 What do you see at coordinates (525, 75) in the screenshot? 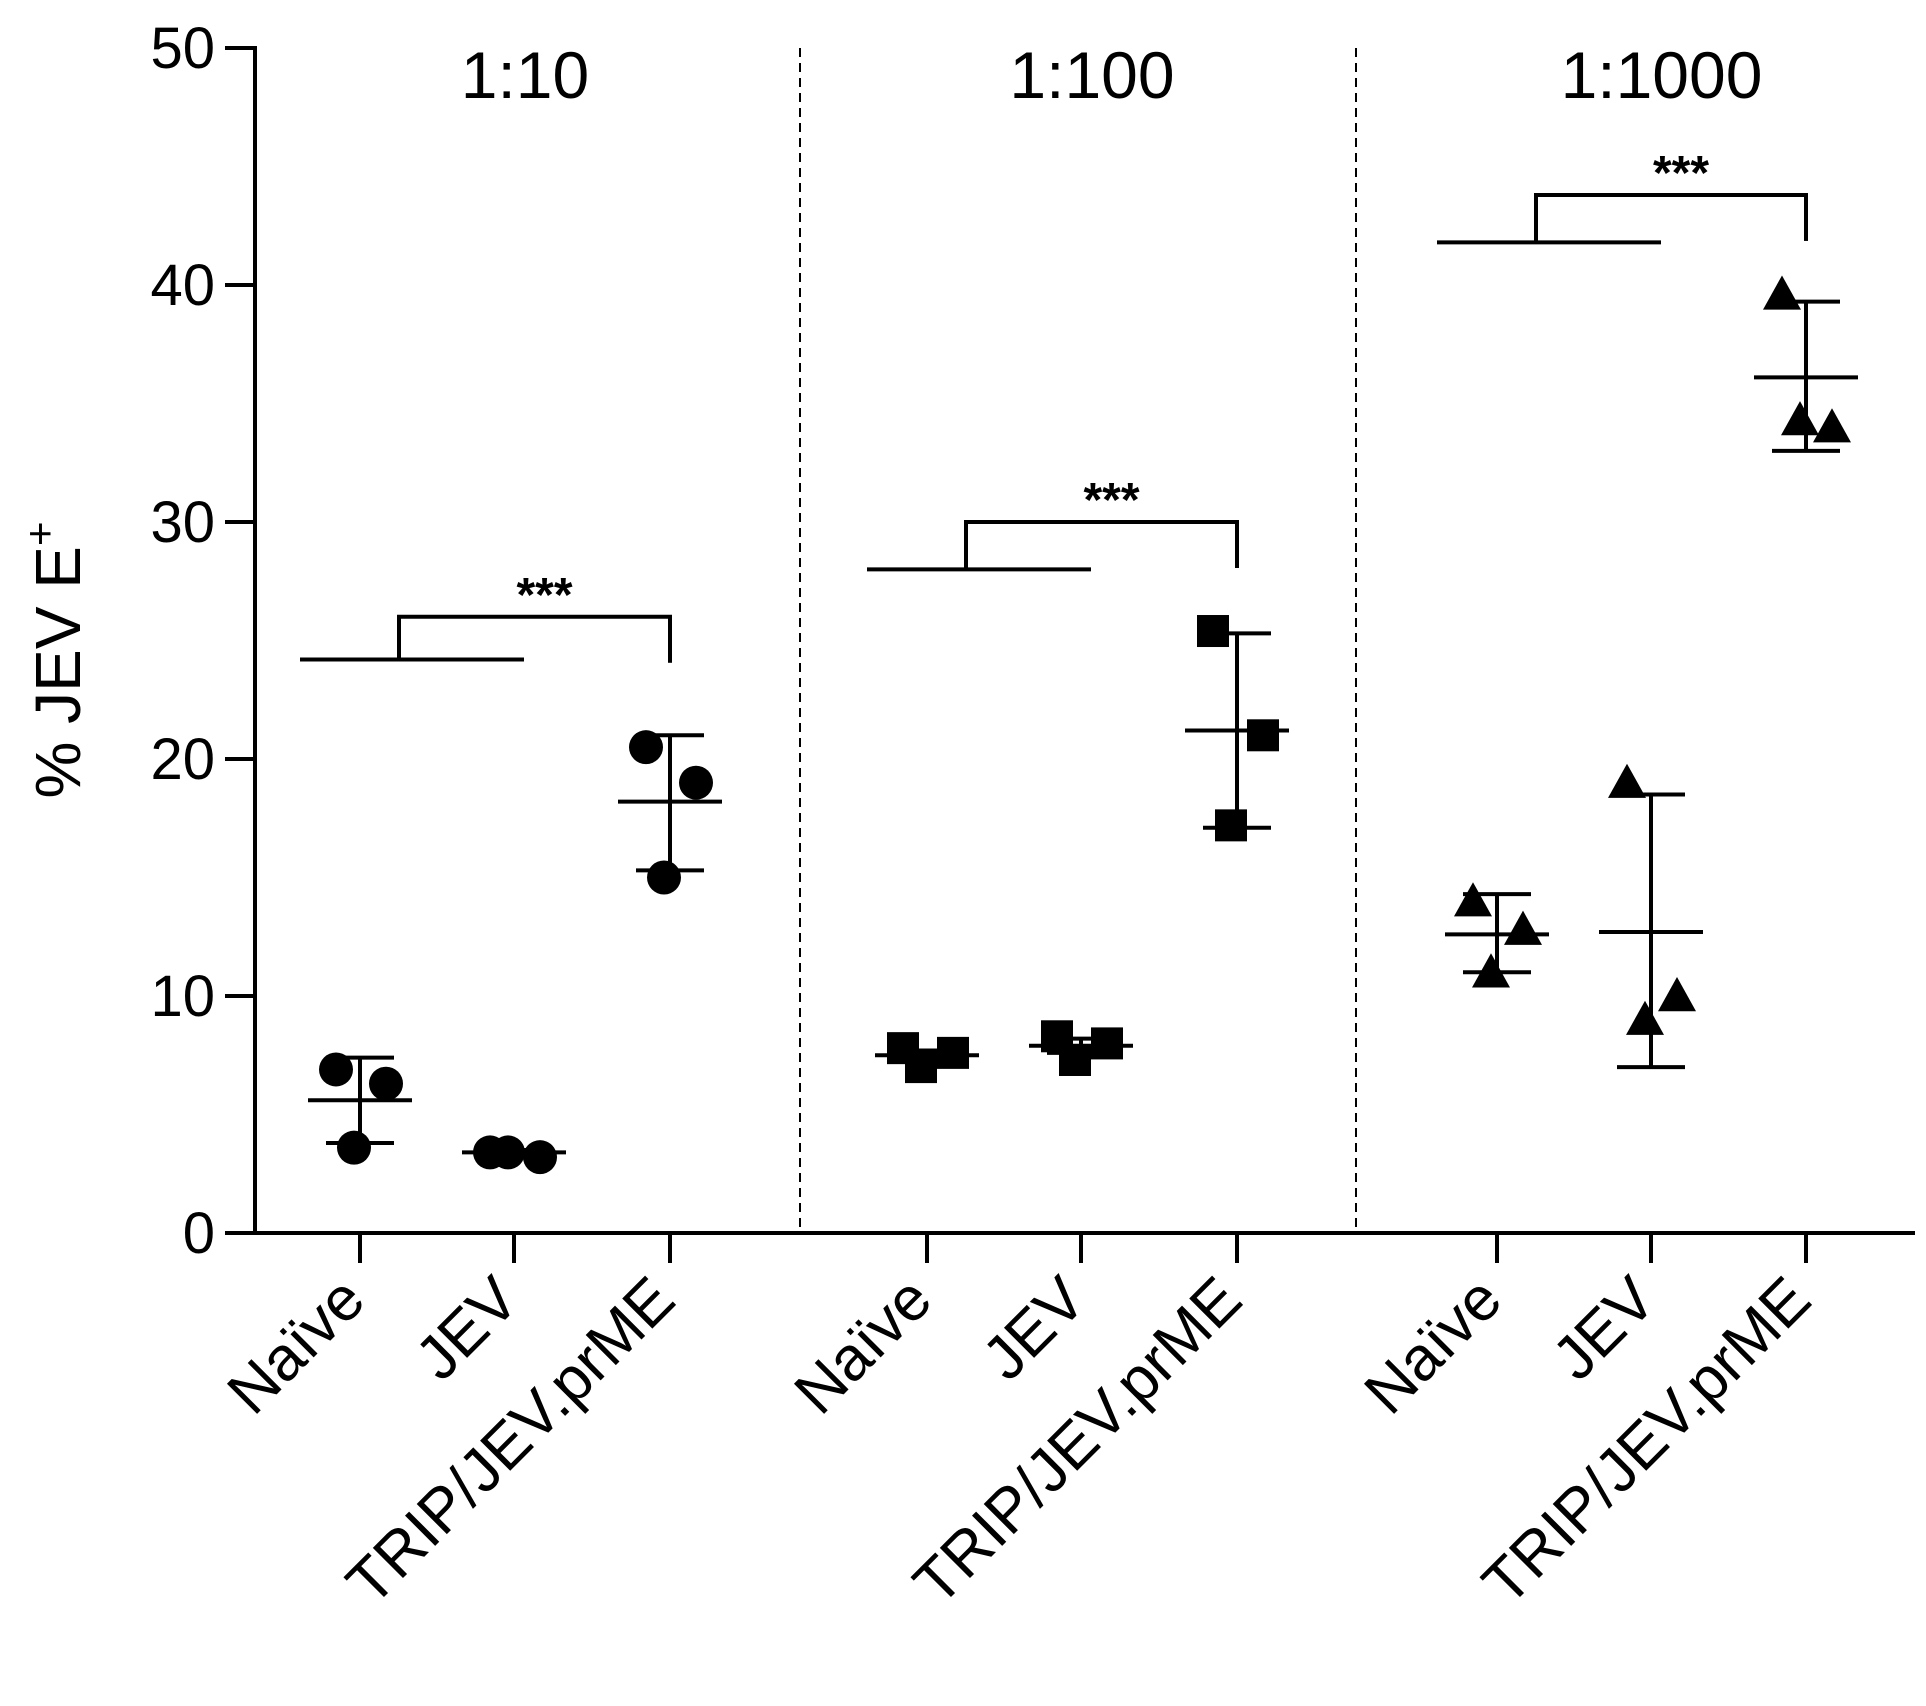
I see `panel-title: 1:10` at bounding box center [525, 75].